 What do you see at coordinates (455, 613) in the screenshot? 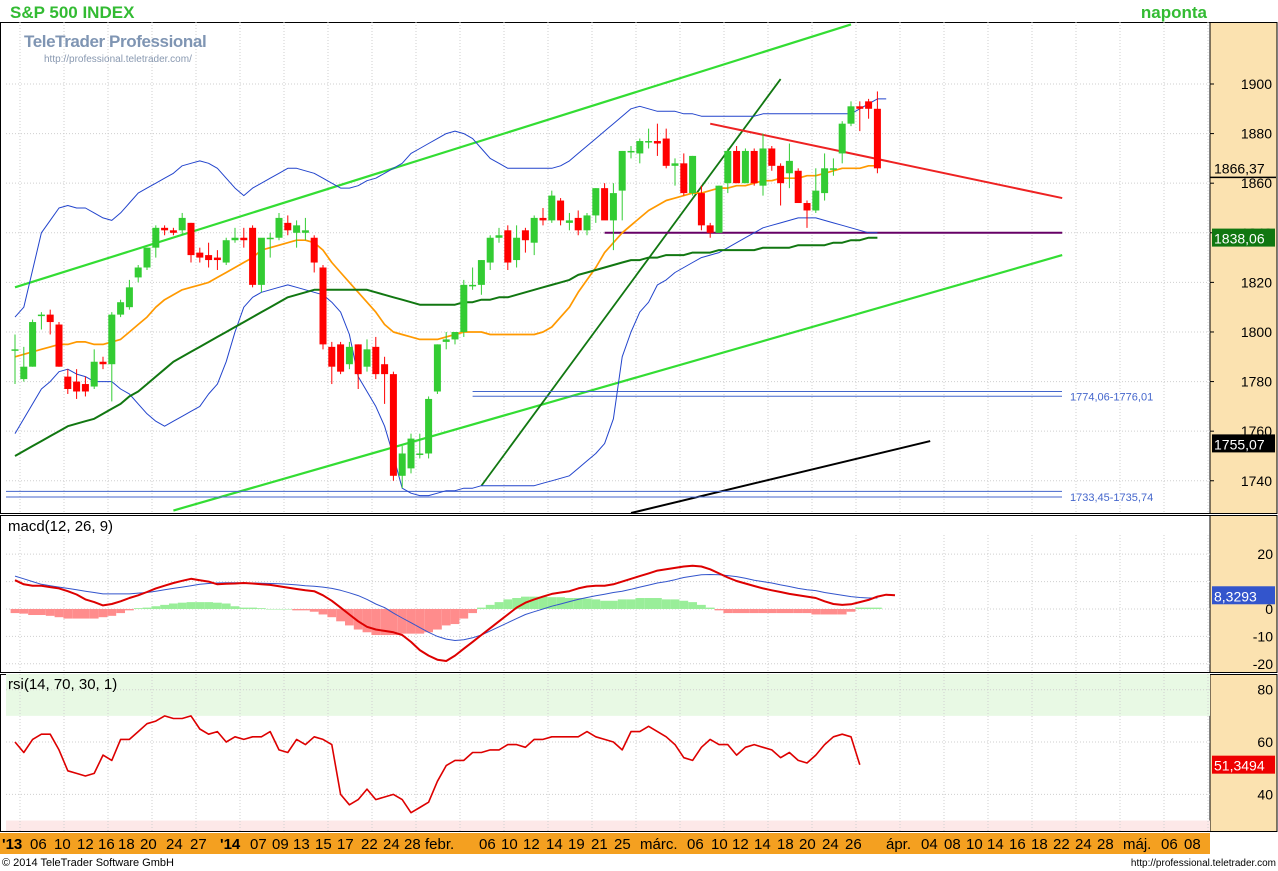
I see `macd-line` at bounding box center [455, 613].